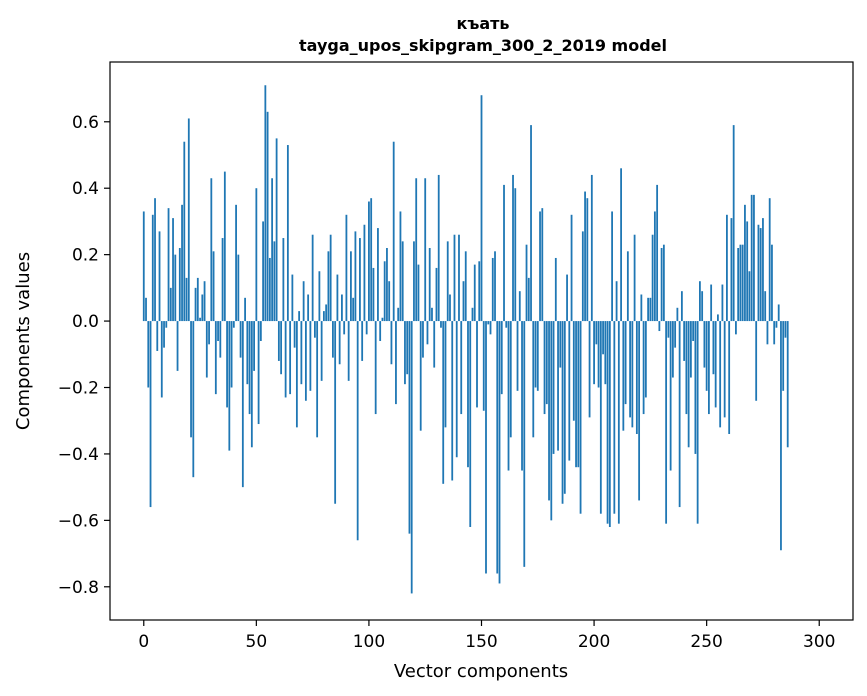 This screenshot has height=696, width=867. What do you see at coordinates (483, 45) in the screenshot?
I see `chart-subtitle: tayga_upos_skipgram_300_2_2019 model` at bounding box center [483, 45].